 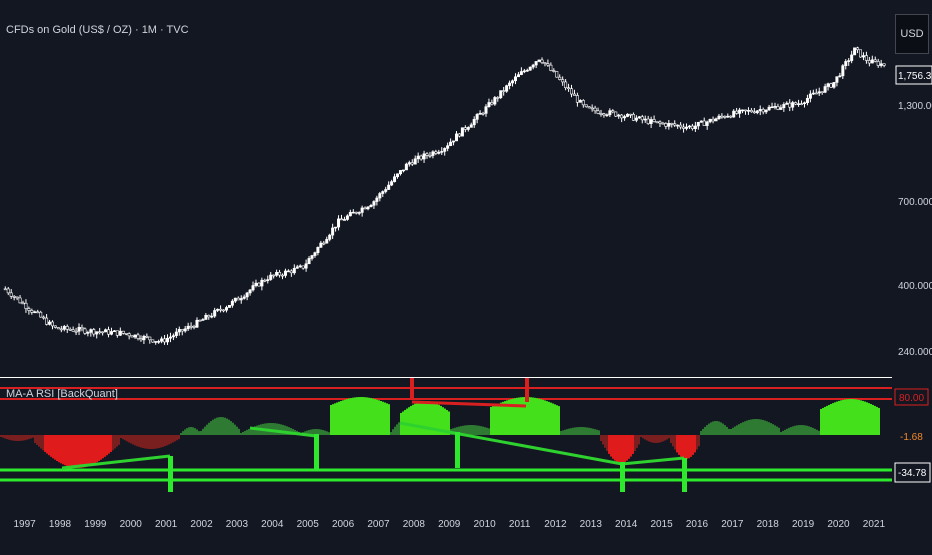 I want to click on price-tick-label: 240.000, so click(x=915, y=352).